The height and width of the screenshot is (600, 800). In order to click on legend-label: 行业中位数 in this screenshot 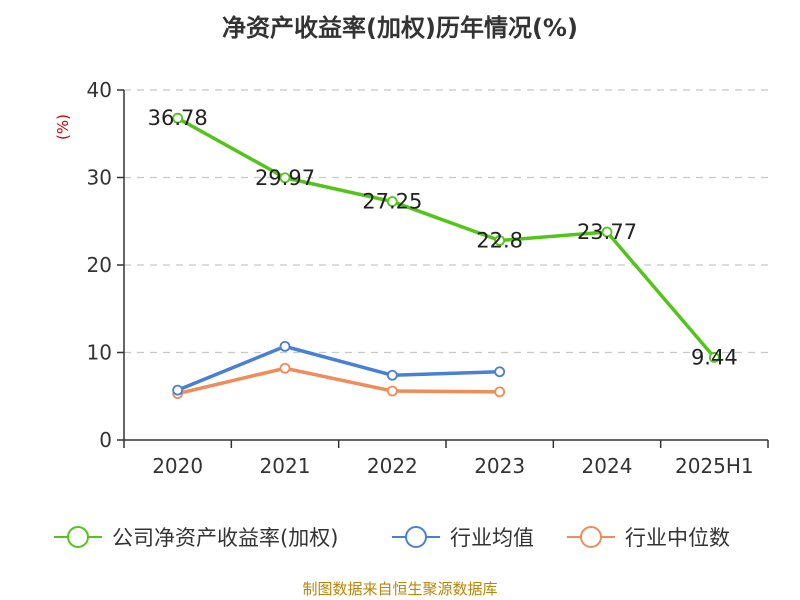, I will do `click(677, 538)`.